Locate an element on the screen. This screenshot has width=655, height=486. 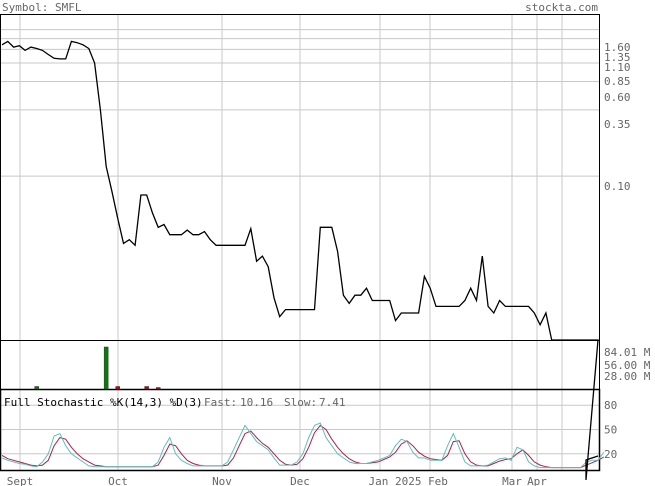
fast-label: Fast: is located at coordinates (220, 402).